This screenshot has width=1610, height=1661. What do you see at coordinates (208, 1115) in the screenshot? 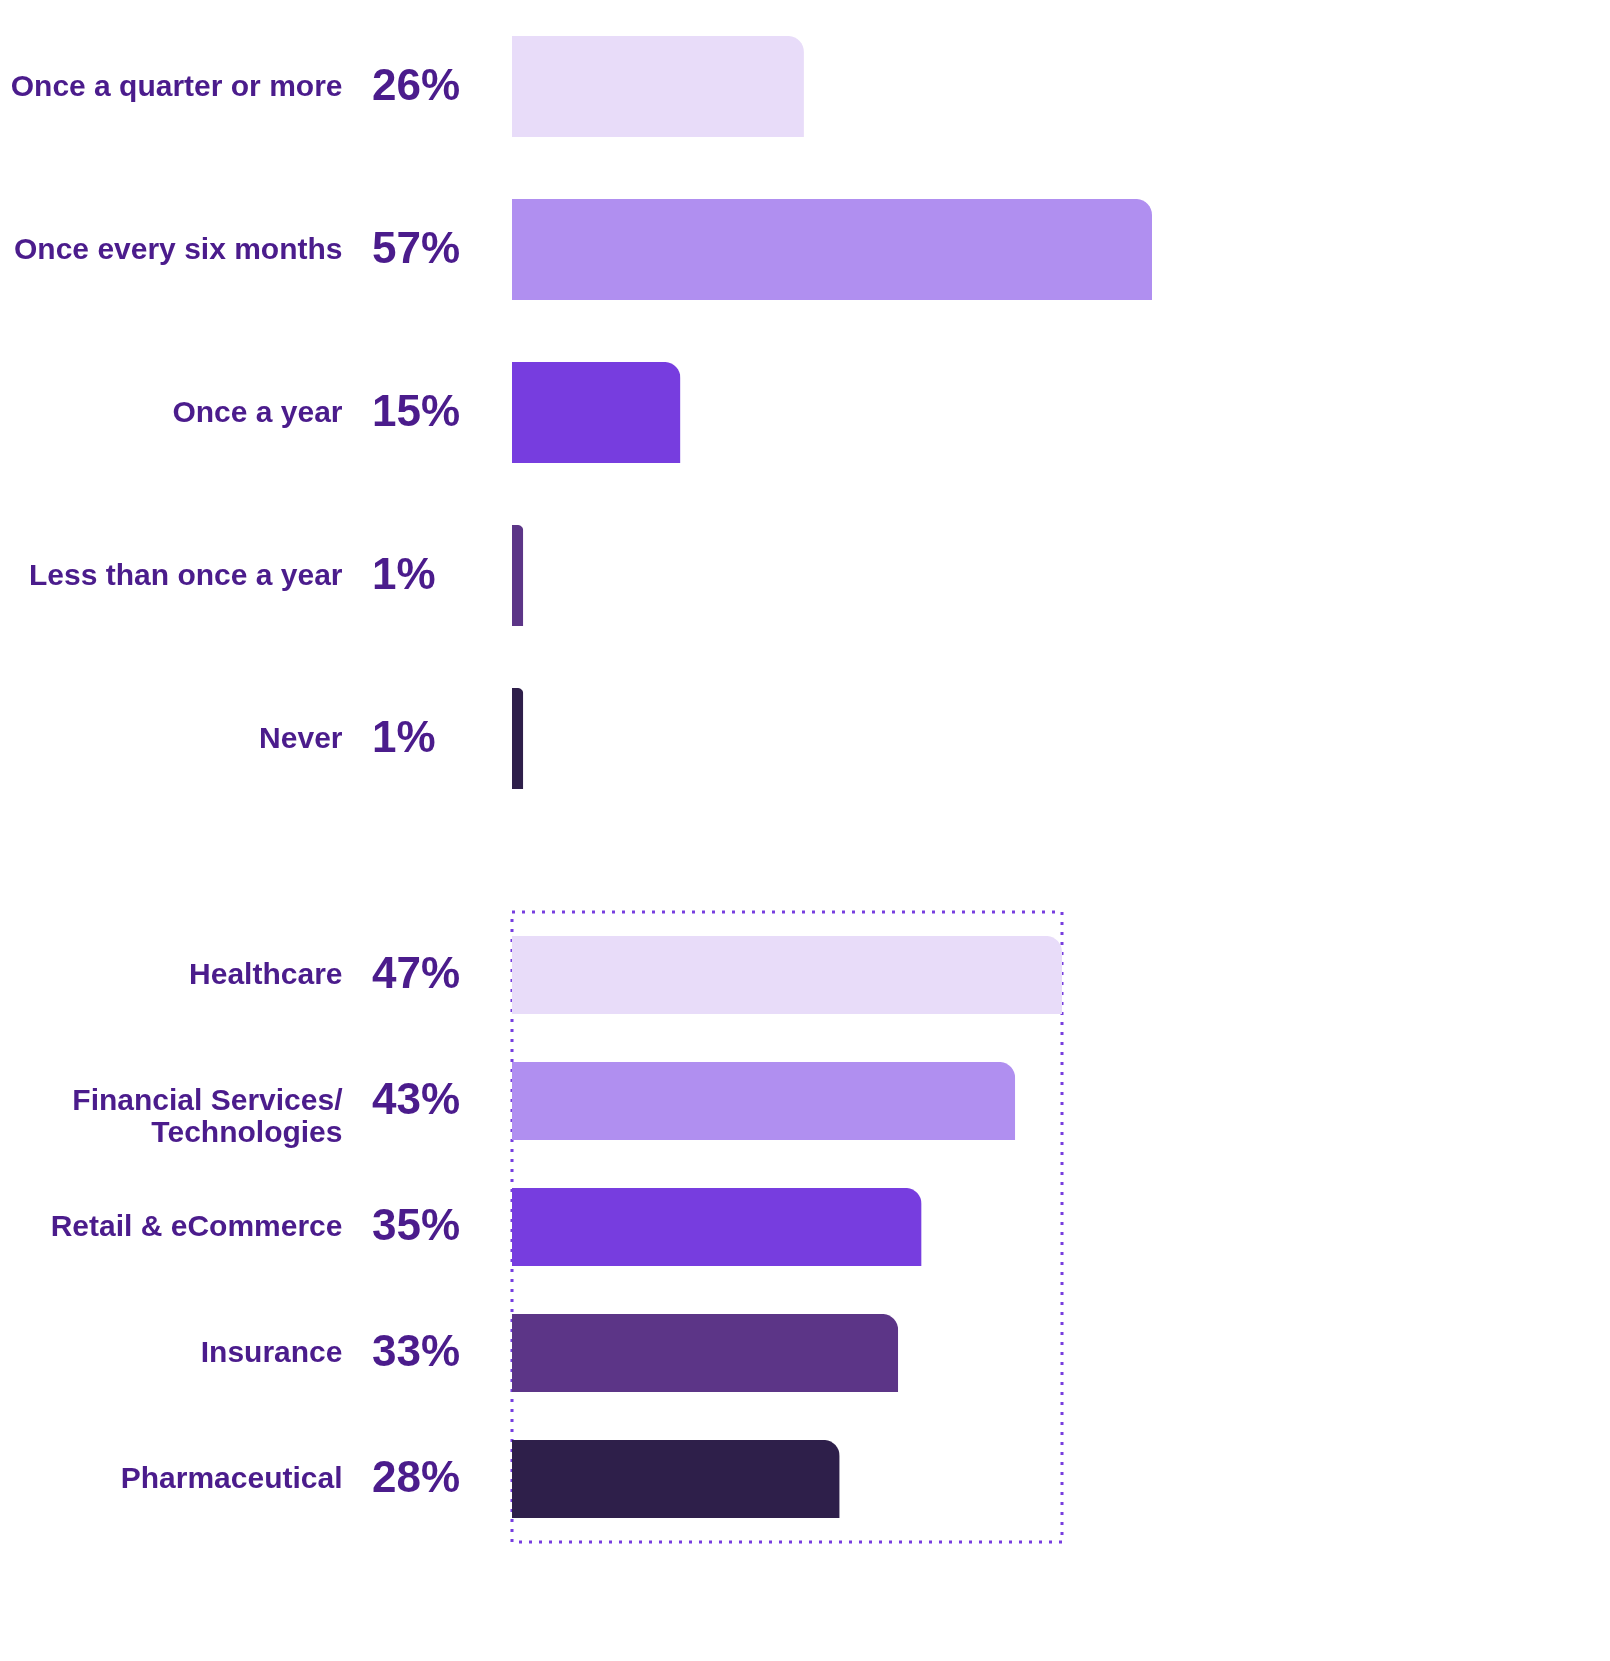
I see `y-tick-label: Financial Services/ Technologies` at bounding box center [208, 1115].